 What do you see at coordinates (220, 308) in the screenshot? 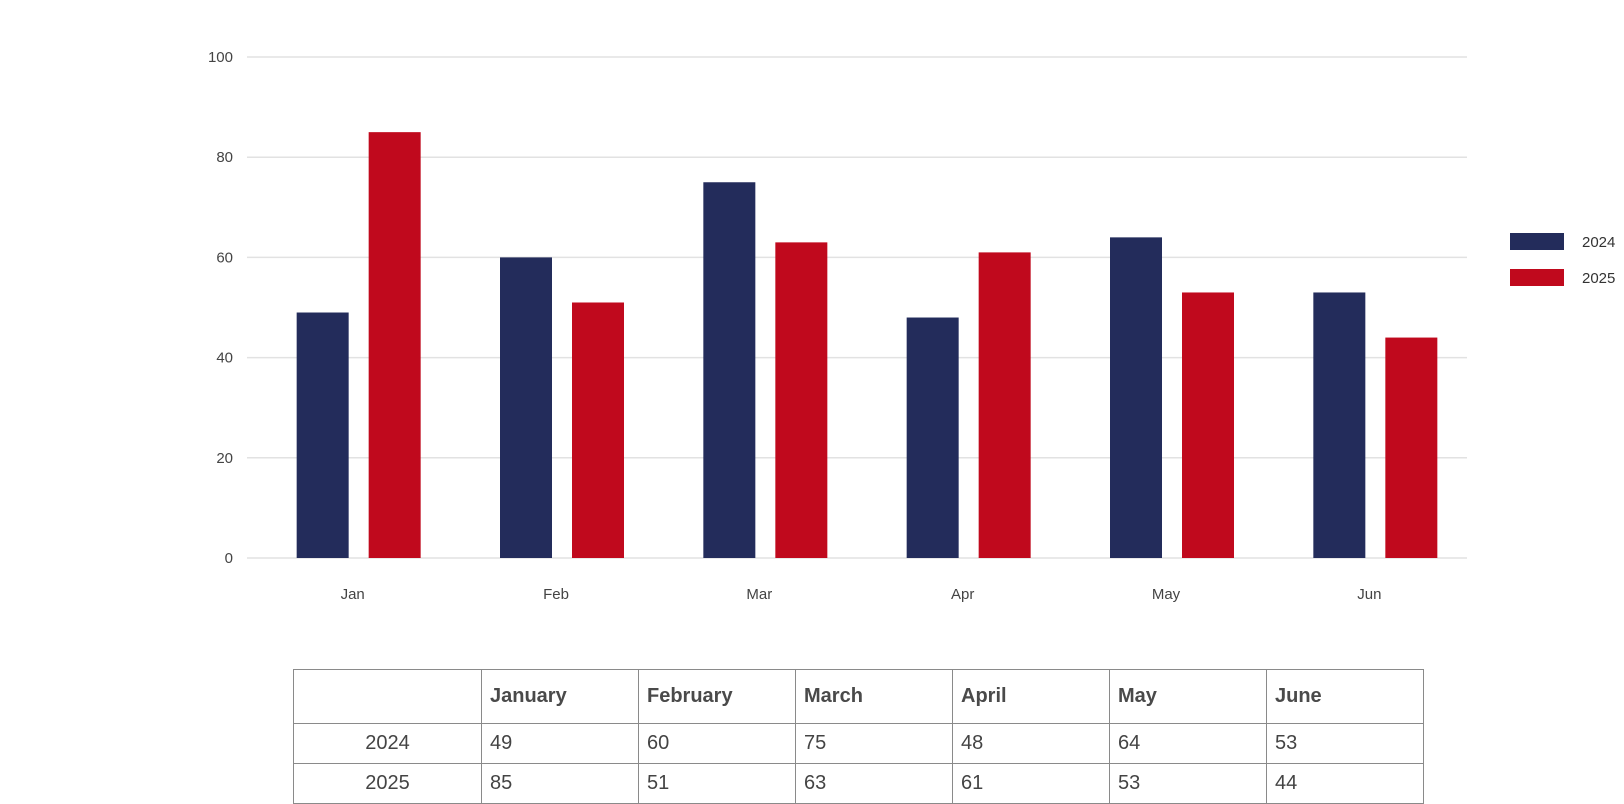
I see `y-axis: 0 20 40 60 80 100` at bounding box center [220, 308].